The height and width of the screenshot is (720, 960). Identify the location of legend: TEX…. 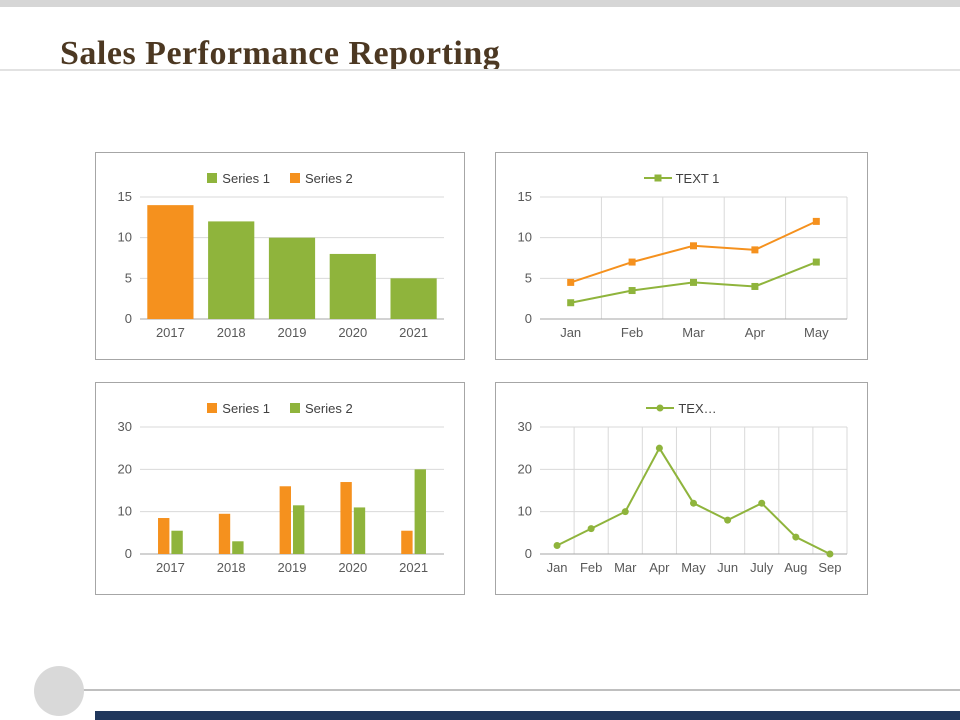
(681, 408).